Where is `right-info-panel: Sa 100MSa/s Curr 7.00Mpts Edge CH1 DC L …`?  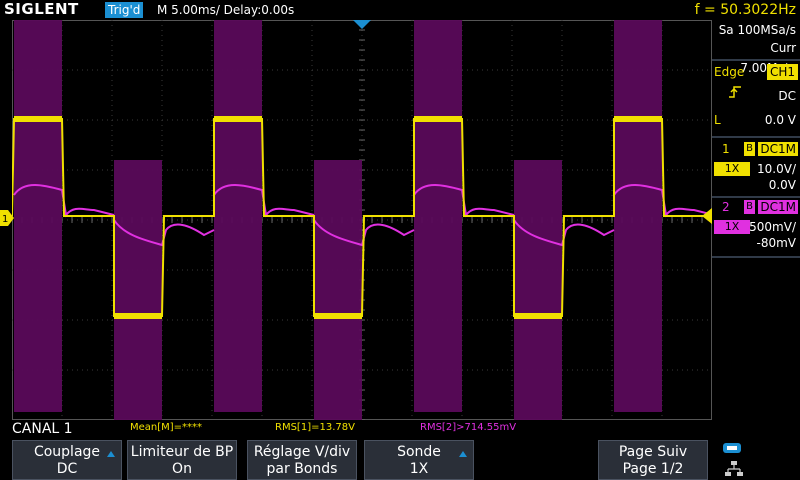
right-info-panel: Sa 100MSa/s Curr 7.00Mpts Edge CH1 DC L … is located at coordinates (756, 220).